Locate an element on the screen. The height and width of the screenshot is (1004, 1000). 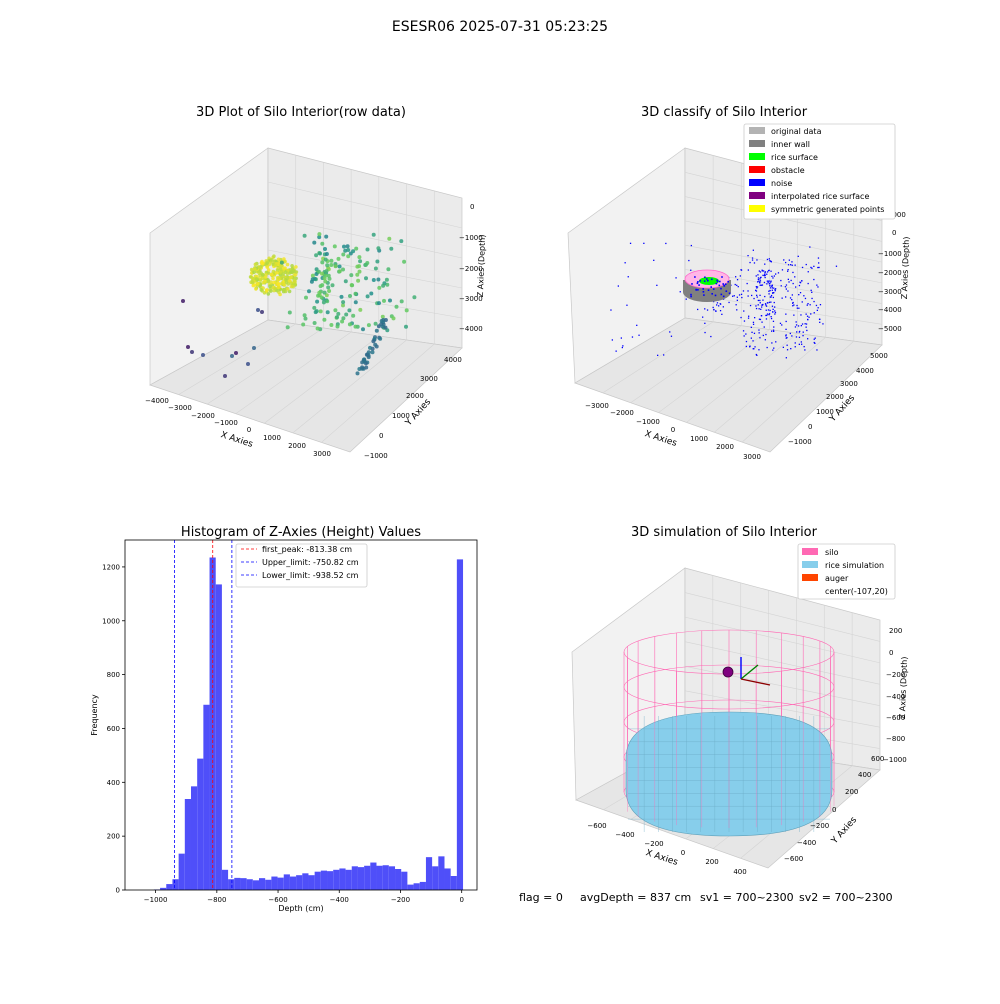
y-tick-label: 400 is located at coordinates (864, 775).